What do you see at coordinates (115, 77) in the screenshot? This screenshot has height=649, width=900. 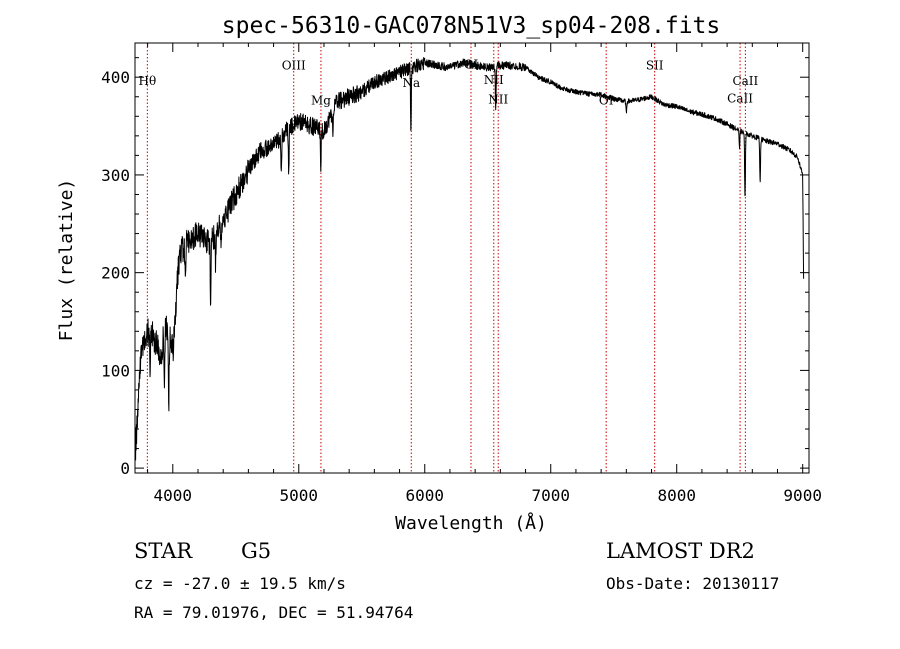 I see `y-tick-label: 400` at bounding box center [115, 77].